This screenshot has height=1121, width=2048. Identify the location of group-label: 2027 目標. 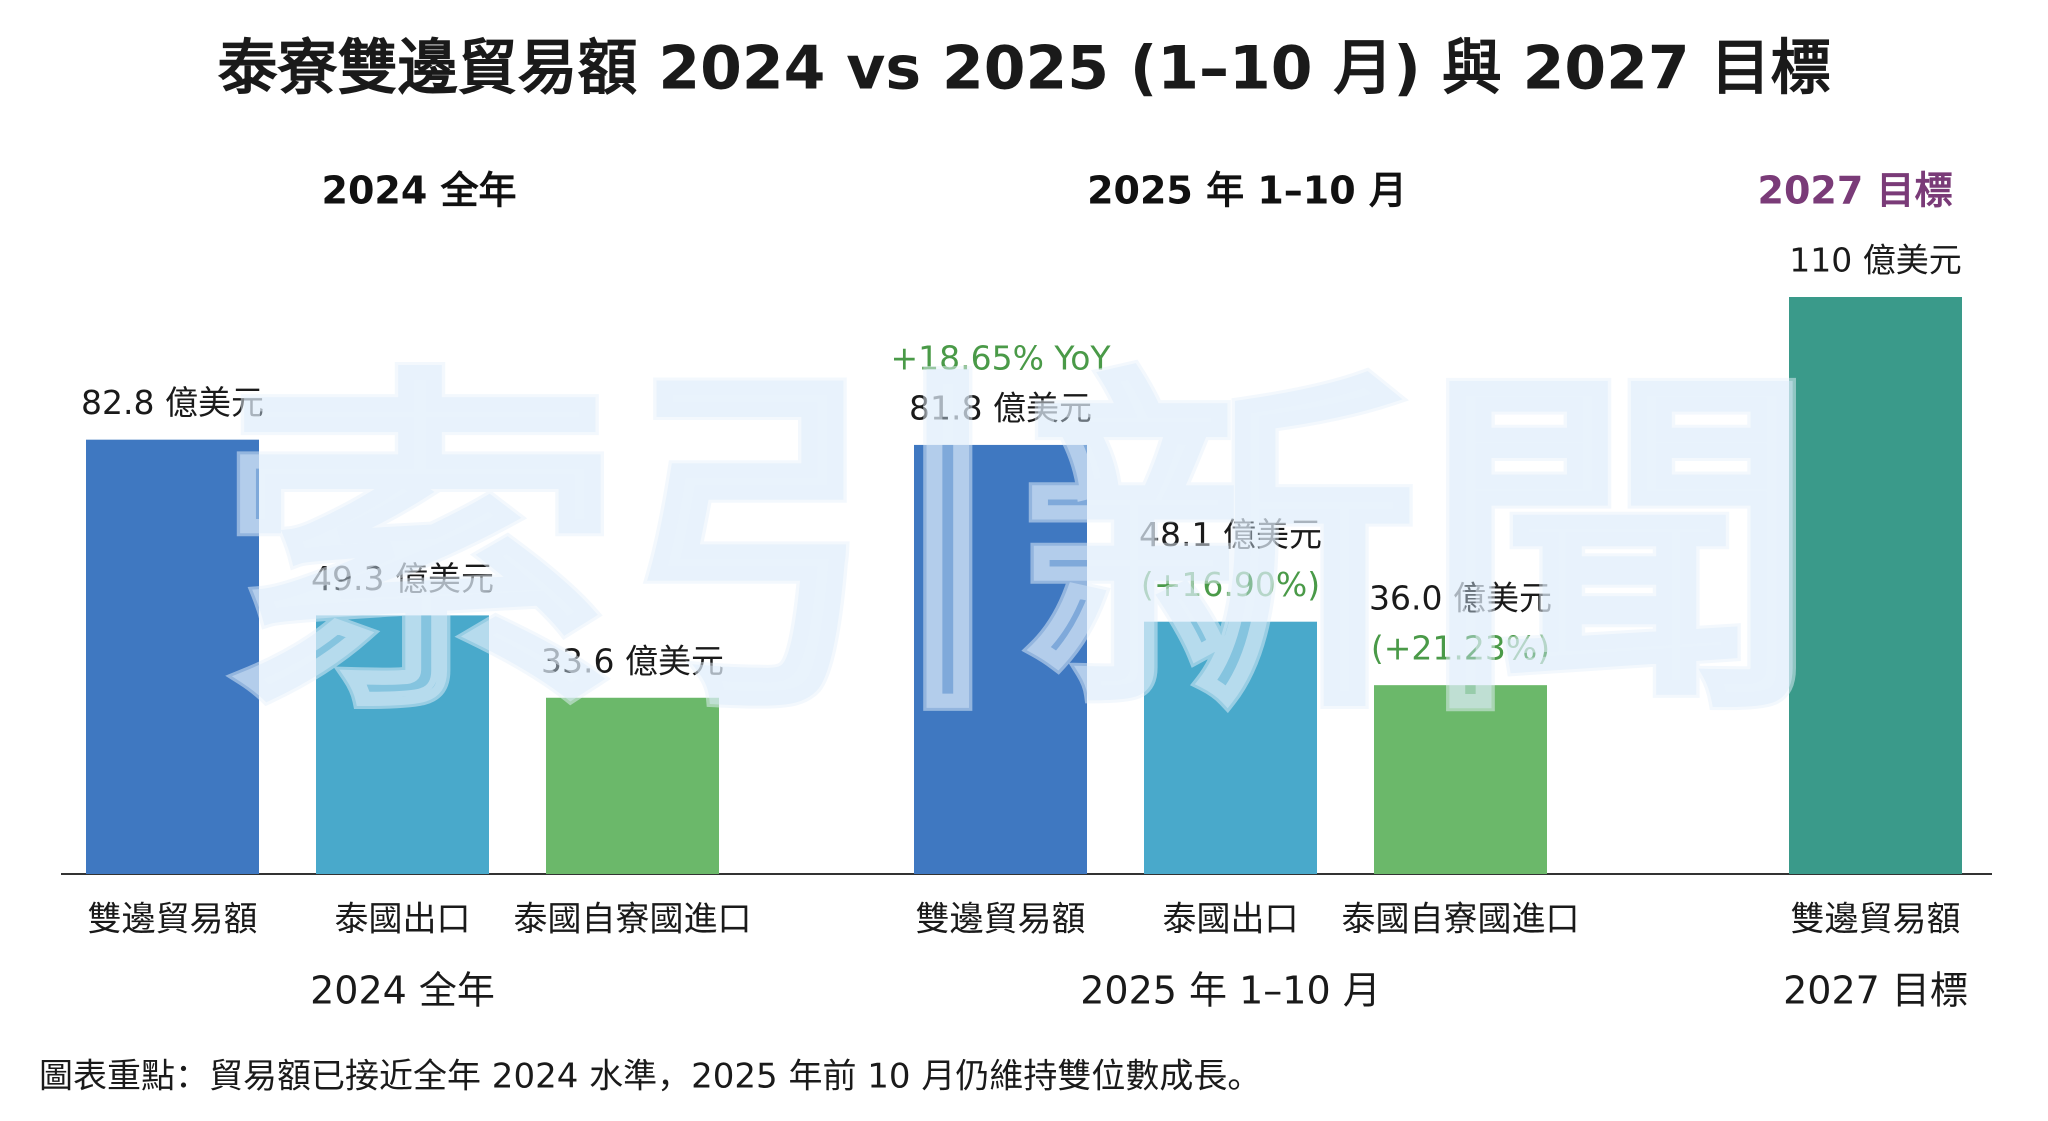
(1875, 991).